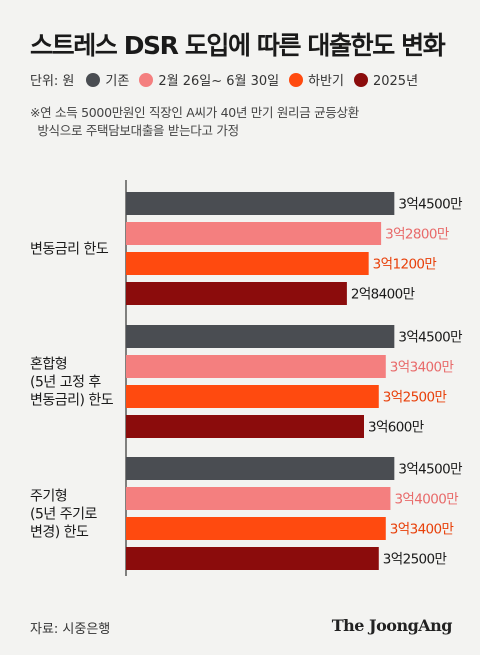 This screenshot has width=480, height=655. What do you see at coordinates (52, 81) in the screenshot?
I see `unit-label: 단위: 원` at bounding box center [52, 81].